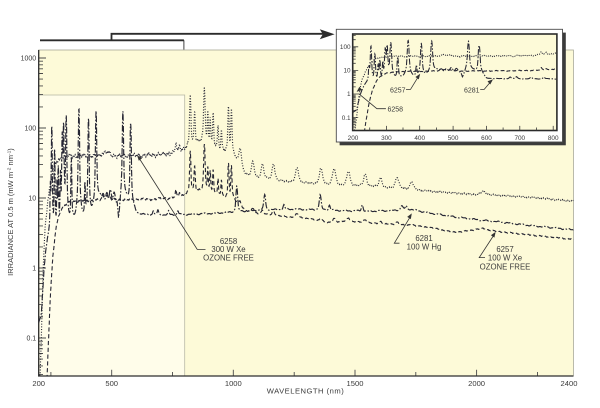 The height and width of the screenshot is (408, 600). Describe the element at coordinates (424, 246) in the screenshot. I see `svg-text: 100 W Hg` at that location.